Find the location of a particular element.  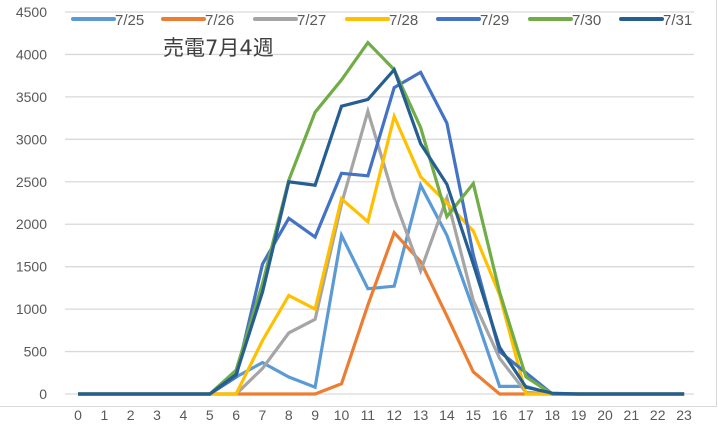

x-tick-label: 21 is located at coordinates (632, 415).